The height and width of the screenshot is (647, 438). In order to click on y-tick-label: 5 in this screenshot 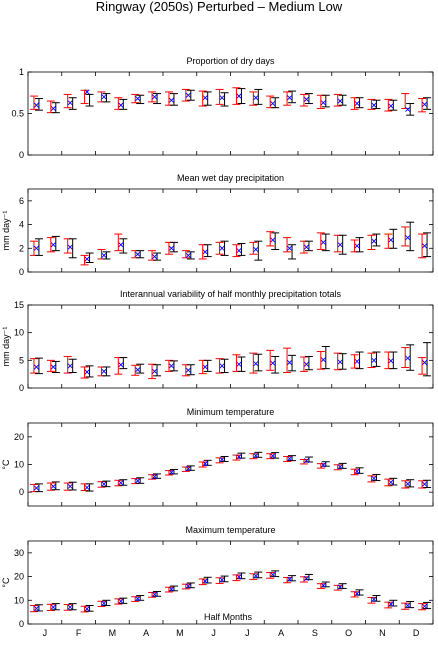, I will do `click(21, 360)`.